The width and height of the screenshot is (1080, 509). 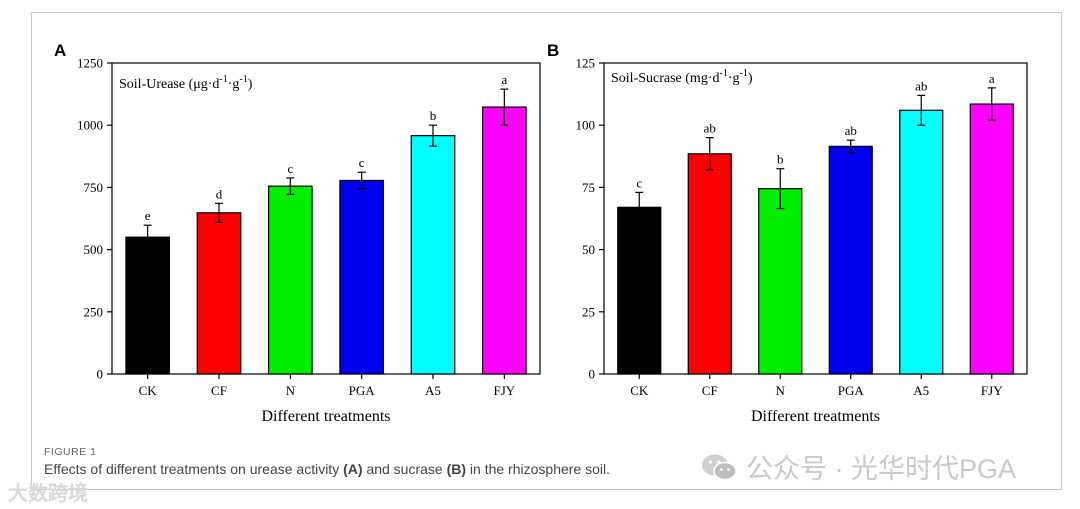 I want to click on panel-a-bar-a5, so click(x=433, y=255).